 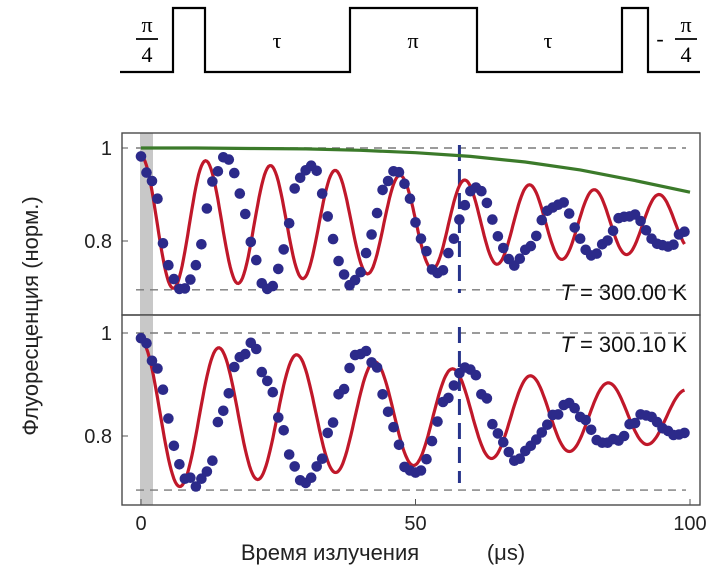 What do you see at coordinates (548, 40) in the screenshot?
I see `pulse-tau2-label: τ` at bounding box center [548, 40].